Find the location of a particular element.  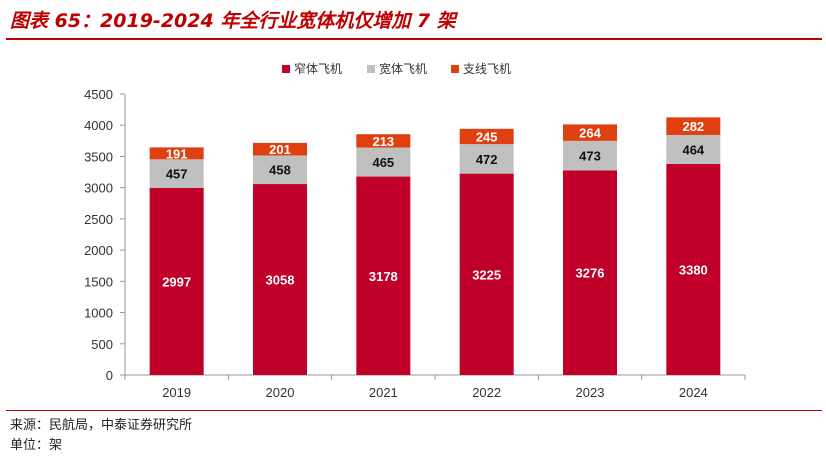

data-label-wide: 458 is located at coordinates (280, 170).